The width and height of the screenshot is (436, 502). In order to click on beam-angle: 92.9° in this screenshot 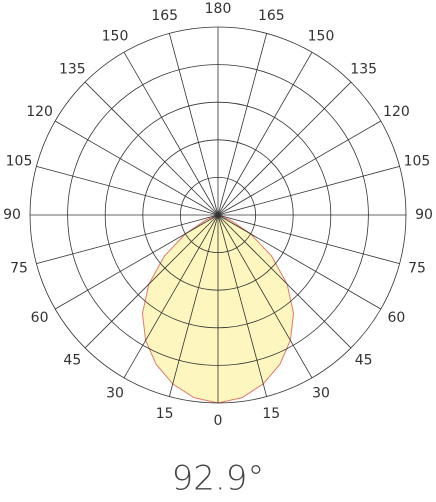, I will do `click(218, 479)`.